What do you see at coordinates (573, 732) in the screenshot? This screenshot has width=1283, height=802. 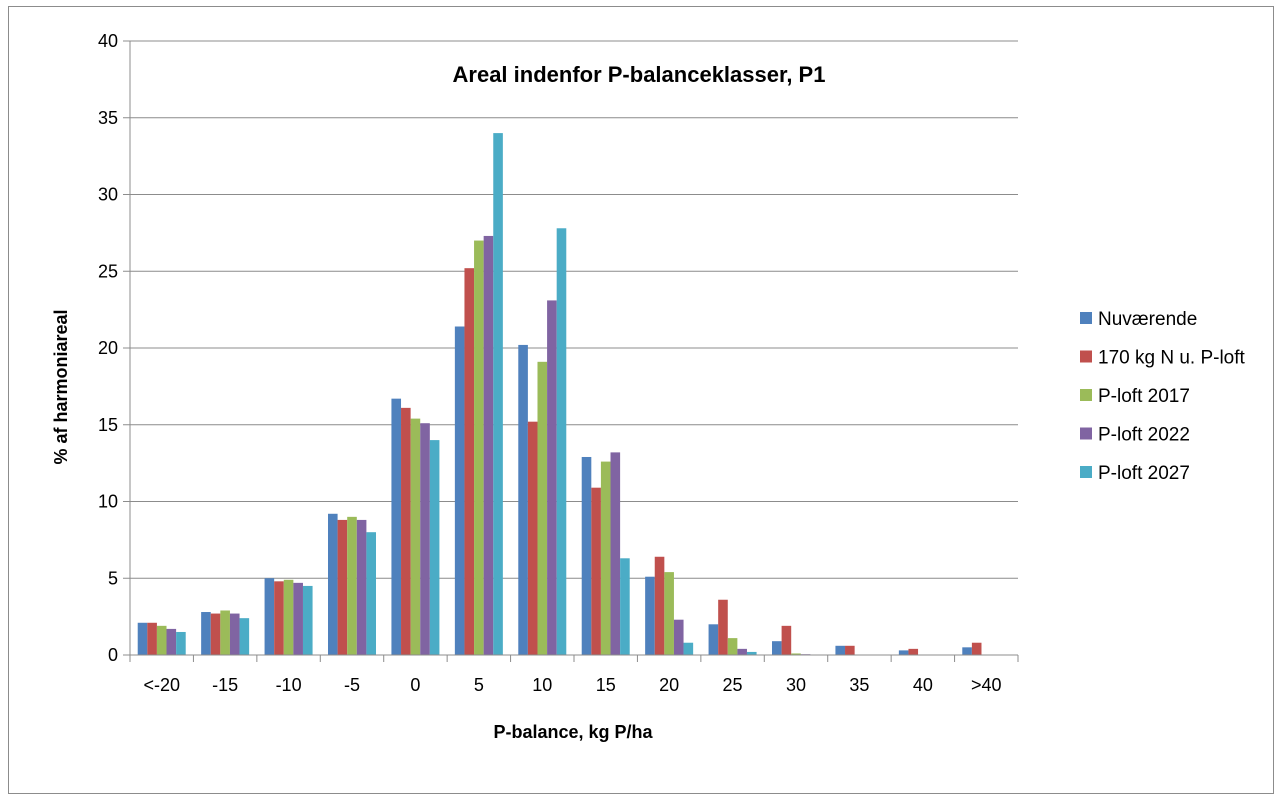 I see `x-axis-title: P-balance, kg P/ha` at bounding box center [573, 732].